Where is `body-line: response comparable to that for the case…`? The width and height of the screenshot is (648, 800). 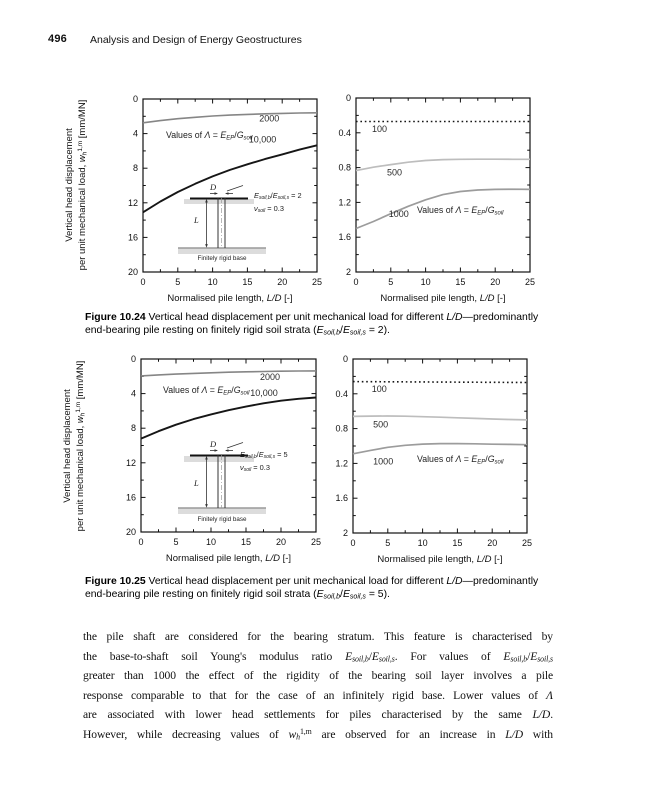 body-line: response comparable to that for the case… is located at coordinates (318, 695).